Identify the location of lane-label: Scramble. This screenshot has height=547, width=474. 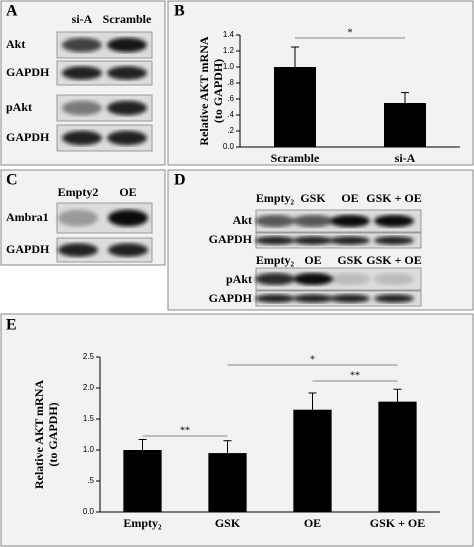
(127, 19).